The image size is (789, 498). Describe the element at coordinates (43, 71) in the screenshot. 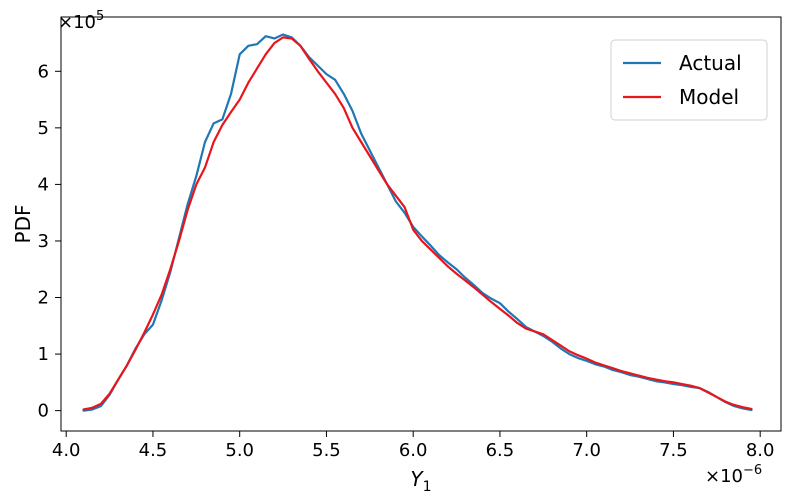

I see `y-tick-label: 6` at that location.